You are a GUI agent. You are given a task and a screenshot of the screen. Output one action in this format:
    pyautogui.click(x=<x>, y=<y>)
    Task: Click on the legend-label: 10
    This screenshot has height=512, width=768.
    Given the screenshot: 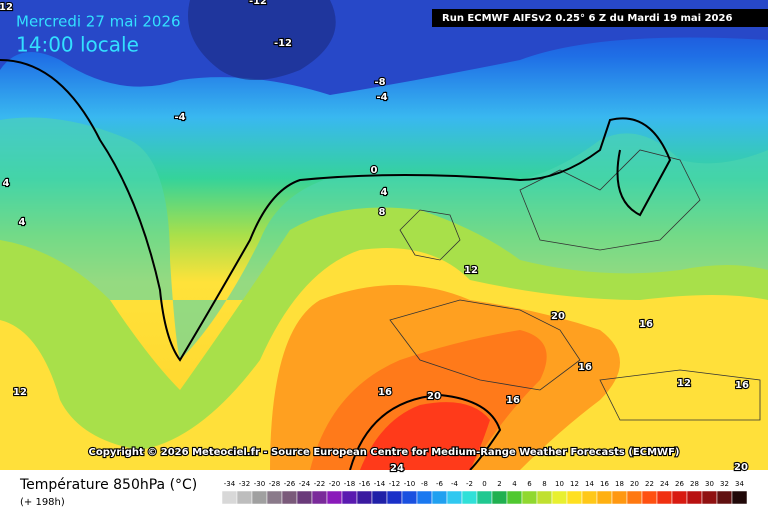 What is the action you would take?
    pyautogui.click(x=559, y=484)
    